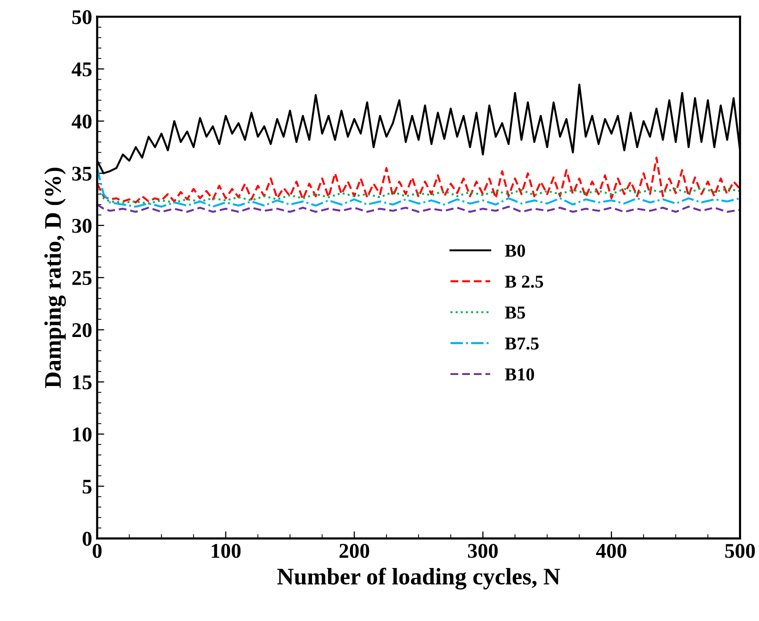 This screenshot has width=759, height=621. Describe the element at coordinates (82, 225) in the screenshot. I see `y-tick-label: 30` at that location.